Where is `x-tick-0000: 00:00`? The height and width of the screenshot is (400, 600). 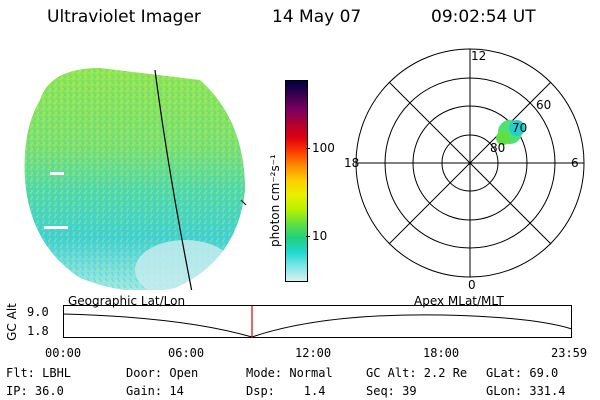 x-tick-0000: 00:00 is located at coordinates (63, 353).